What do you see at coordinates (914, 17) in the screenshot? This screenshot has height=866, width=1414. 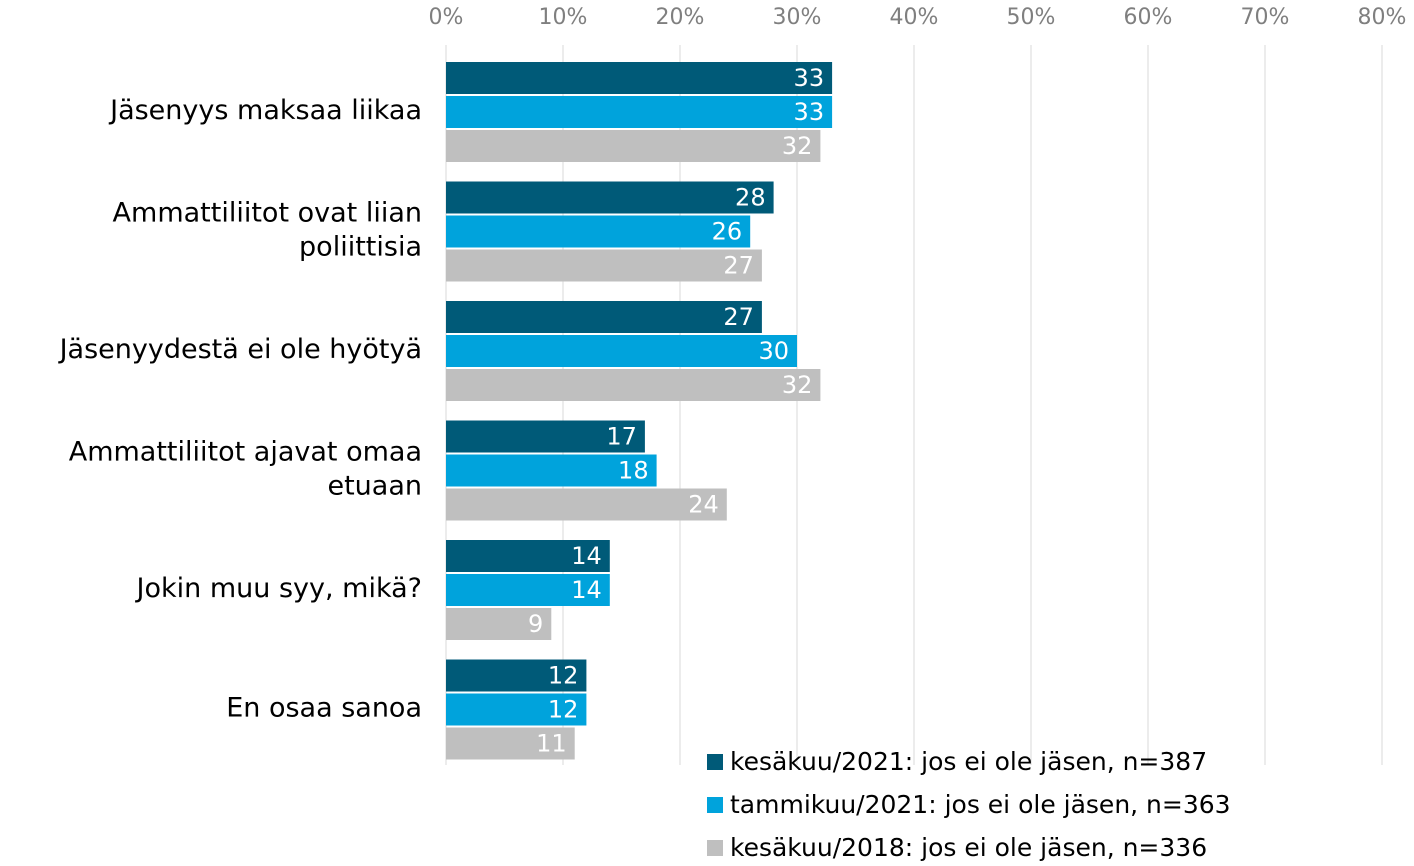 I see `x-tick-label: 40%` at bounding box center [914, 17].